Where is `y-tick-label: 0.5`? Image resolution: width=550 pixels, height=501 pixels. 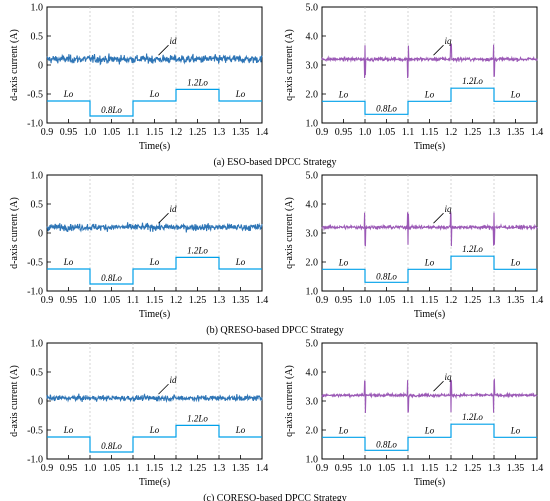 y-tick-label: 0.5 is located at coordinates (37, 373).